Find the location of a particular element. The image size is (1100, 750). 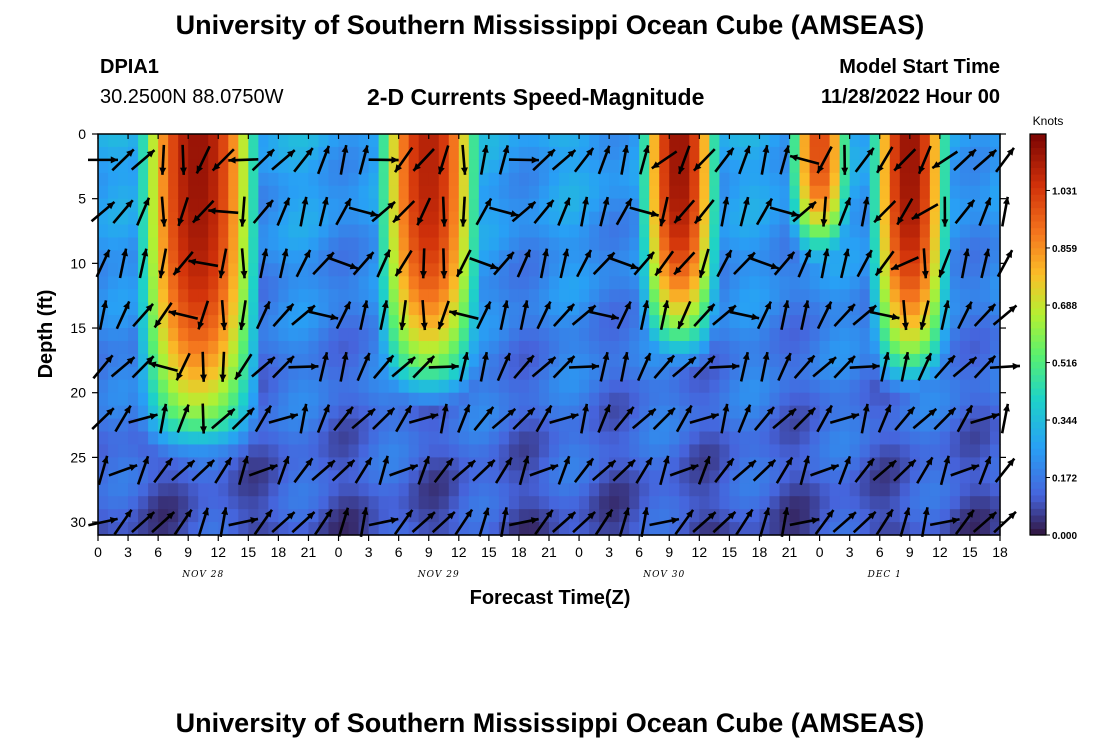

colorbar-tick-label: 0.000 is located at coordinates (1064, 536).